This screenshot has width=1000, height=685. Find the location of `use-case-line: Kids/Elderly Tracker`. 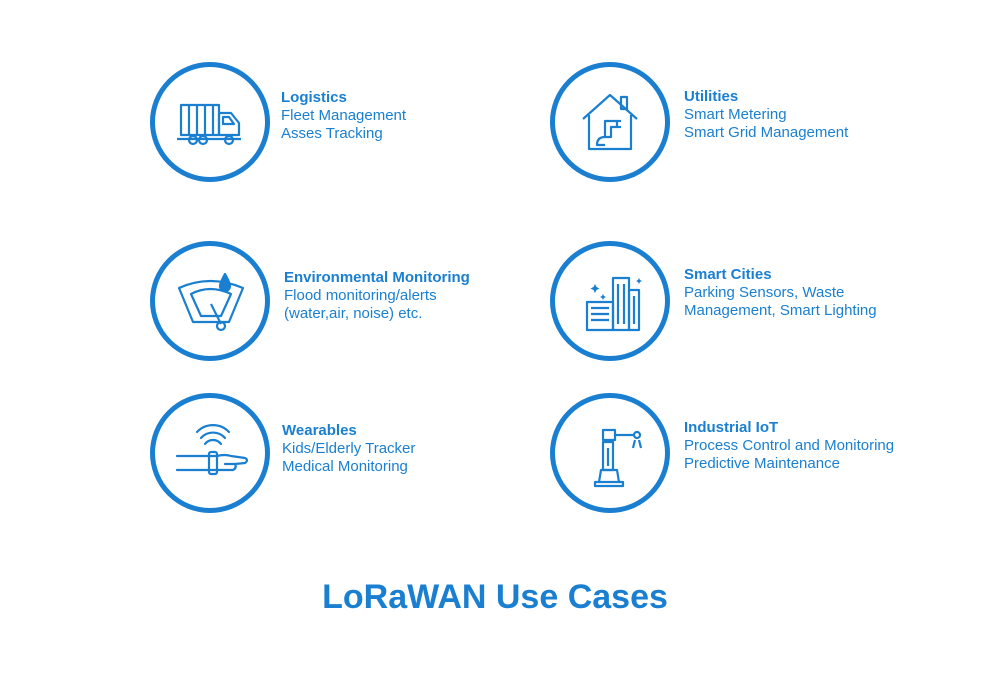

use-case-line: Kids/Elderly Tracker is located at coordinates (349, 448).